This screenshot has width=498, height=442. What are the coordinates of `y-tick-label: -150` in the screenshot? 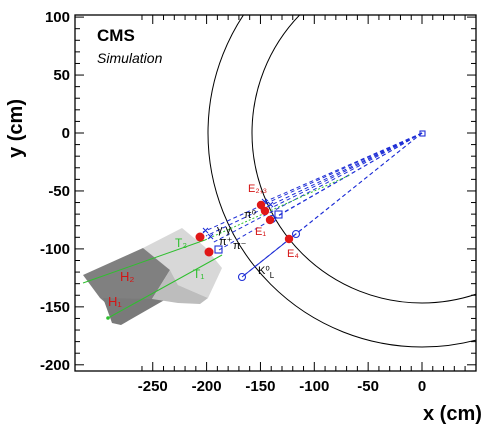 It's located at (55, 307).